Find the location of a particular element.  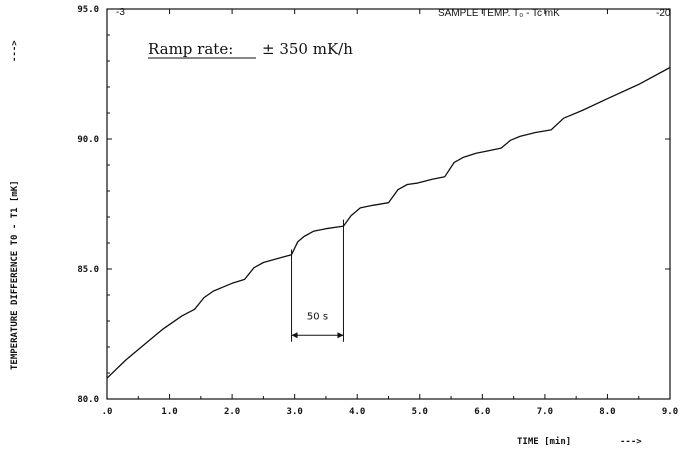

x-tick-label: 7.0 is located at coordinates (545, 412).